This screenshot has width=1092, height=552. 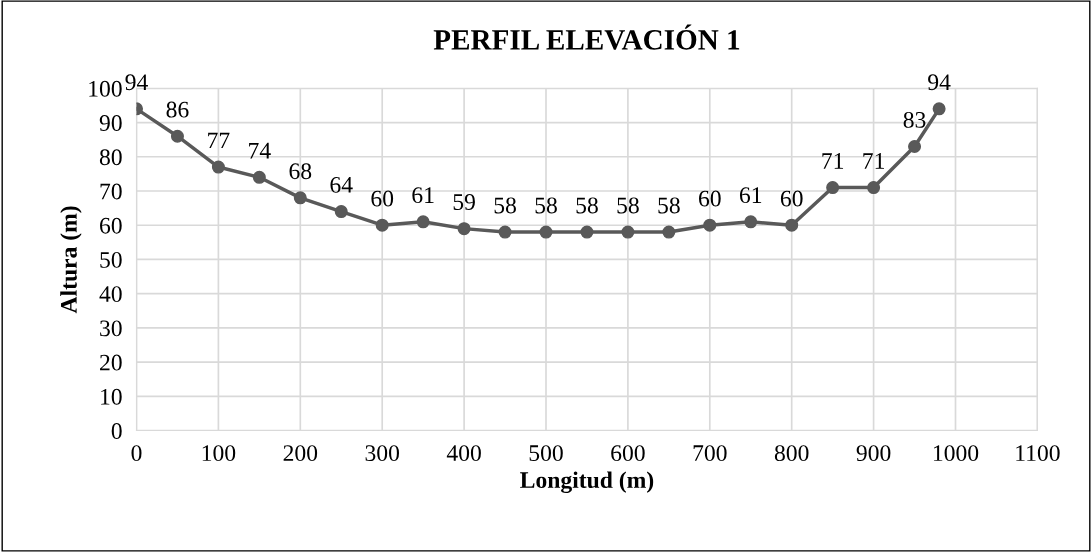 I want to click on x-tick-label: 0, so click(x=136, y=453).